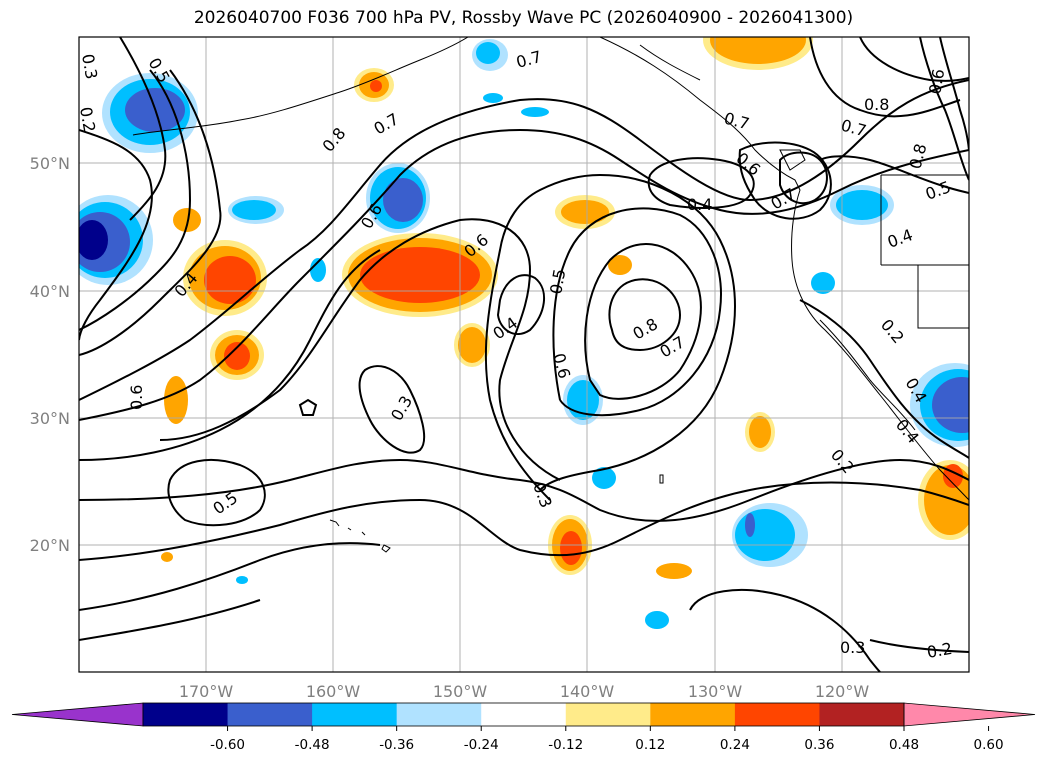 This screenshot has height=765, width=1047. What do you see at coordinates (989, 745) in the screenshot?
I see `colorbar-tick-label: 0.60` at bounding box center [989, 745].